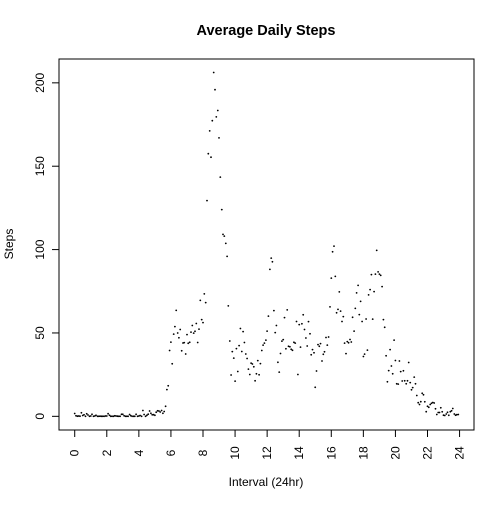 The width and height of the screenshot is (504, 509). I want to click on x-tick-label: 12, so click(267, 453).